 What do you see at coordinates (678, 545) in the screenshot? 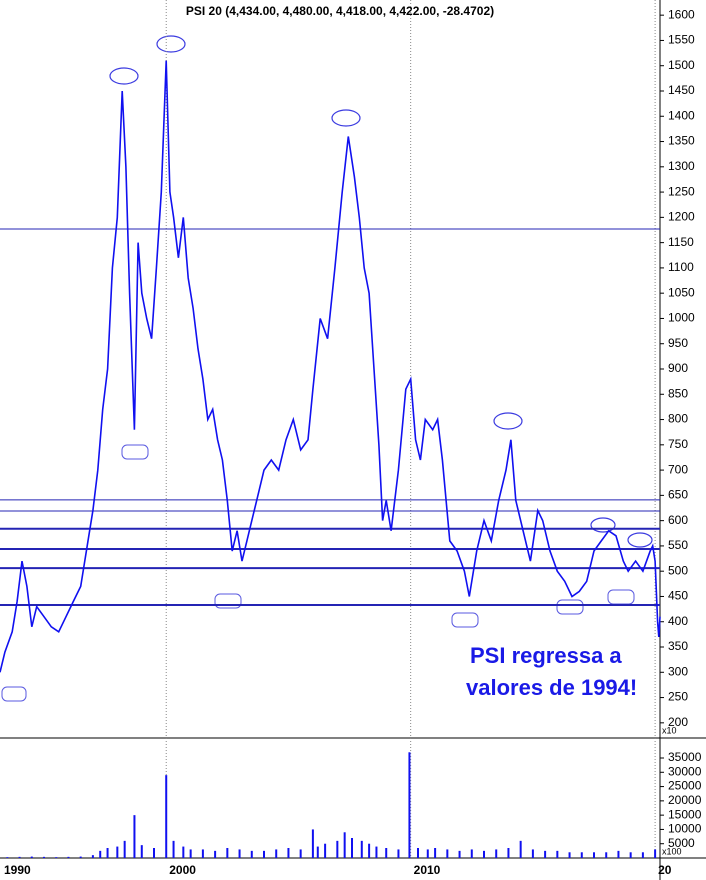
I see `y-tick-label: 550` at bounding box center [678, 545].